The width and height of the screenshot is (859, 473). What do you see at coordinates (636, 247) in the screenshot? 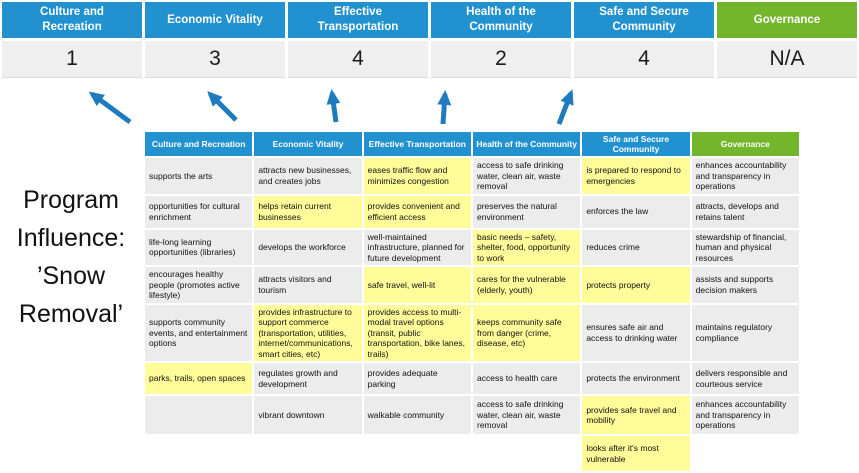
I see `table-cell: reduces crime` at bounding box center [636, 247].